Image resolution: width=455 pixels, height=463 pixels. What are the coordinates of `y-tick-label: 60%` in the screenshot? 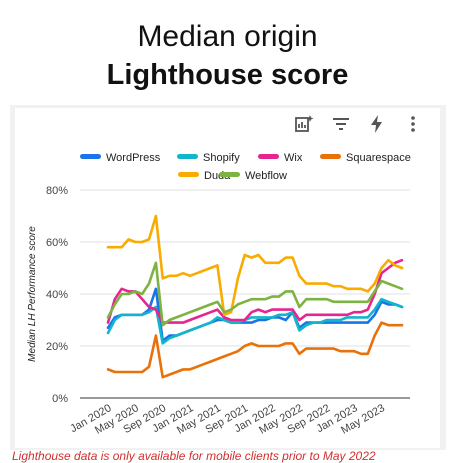 It's located at (57, 243).